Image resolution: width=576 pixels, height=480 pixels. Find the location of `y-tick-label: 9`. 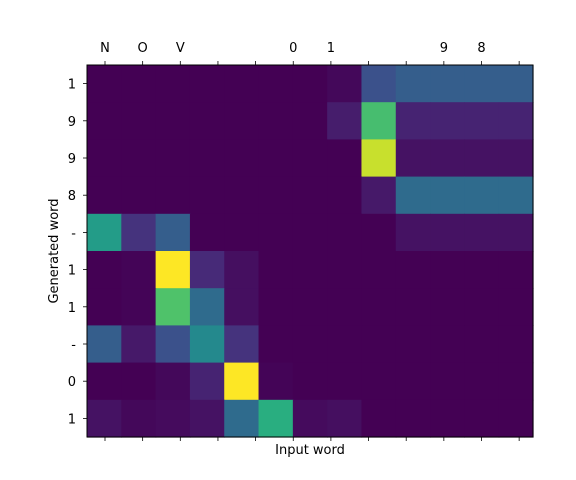

y-tick-label: 9 is located at coordinates (72, 122).